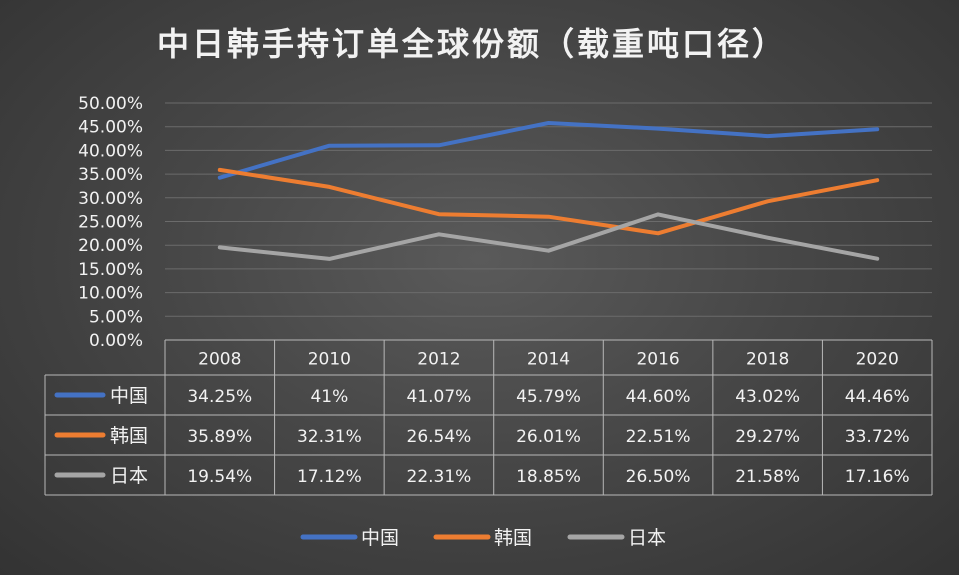  What do you see at coordinates (329, 360) in the screenshot?
I see `x-tick-label: 2010` at bounding box center [329, 360].